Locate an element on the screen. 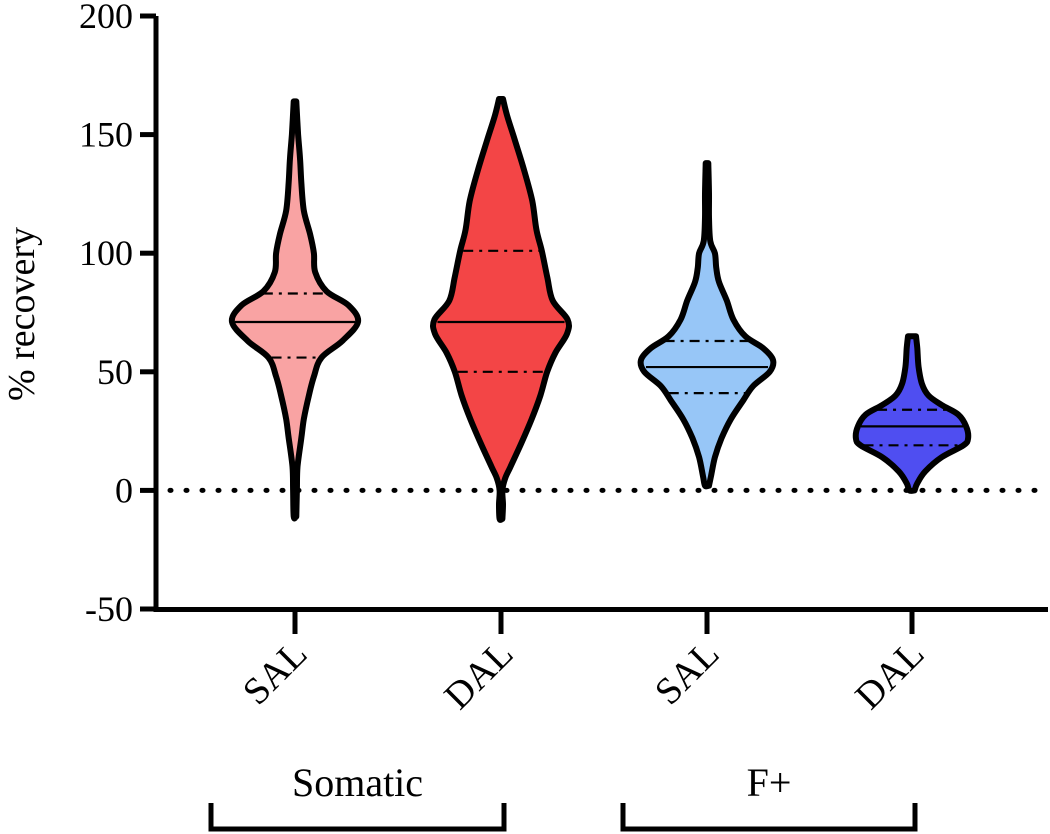  y-tick-label: 100 is located at coordinates (106, 253).